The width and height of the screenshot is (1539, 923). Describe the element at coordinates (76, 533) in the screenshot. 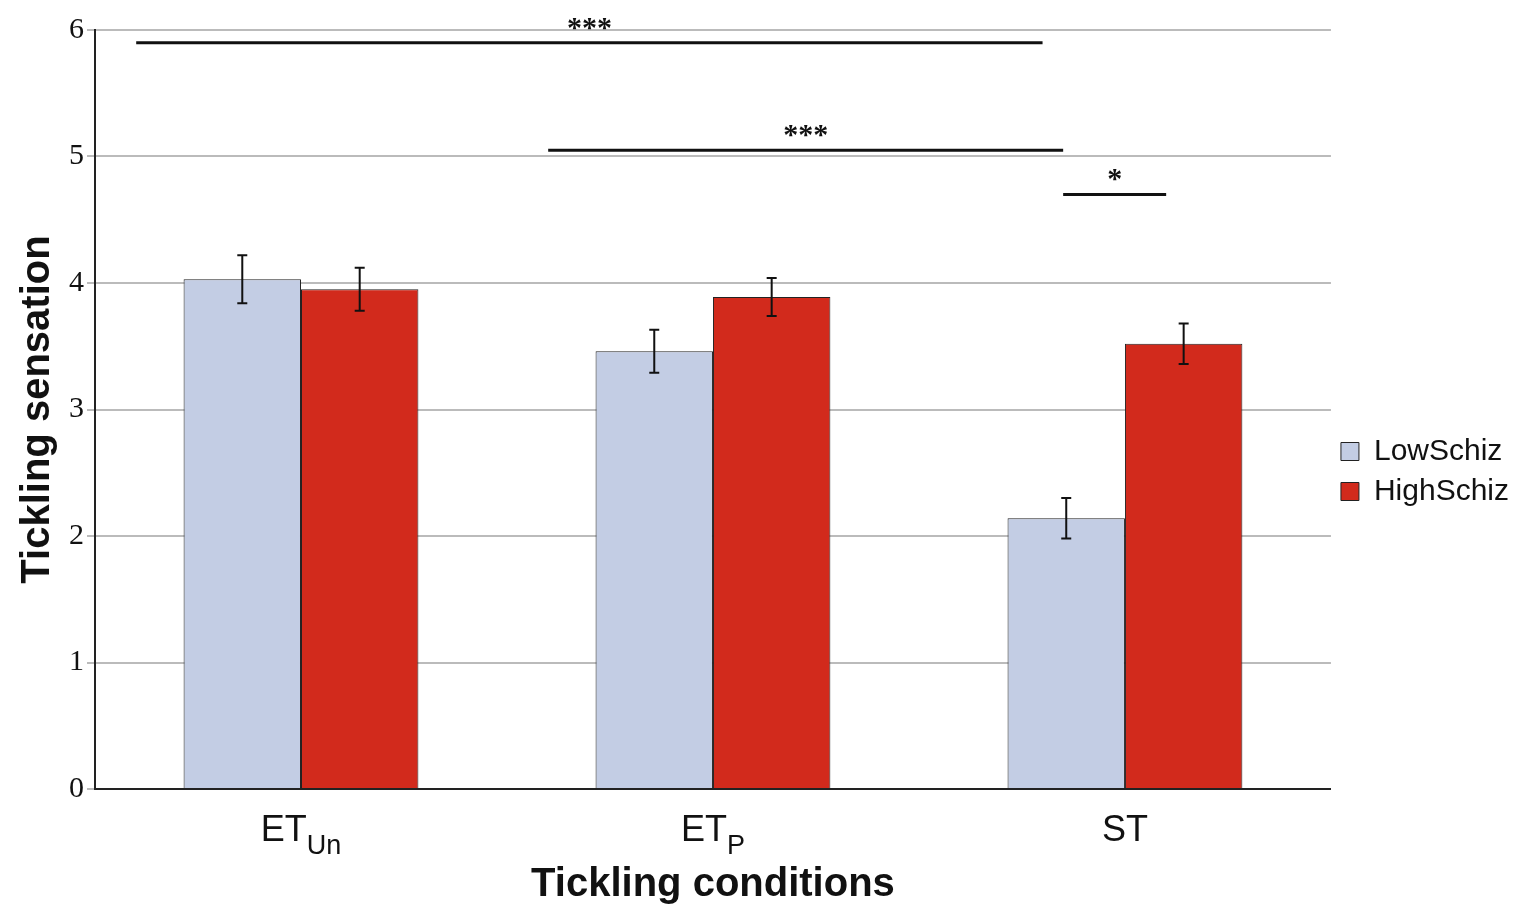

I see `y-tick-label: 2` at that location.